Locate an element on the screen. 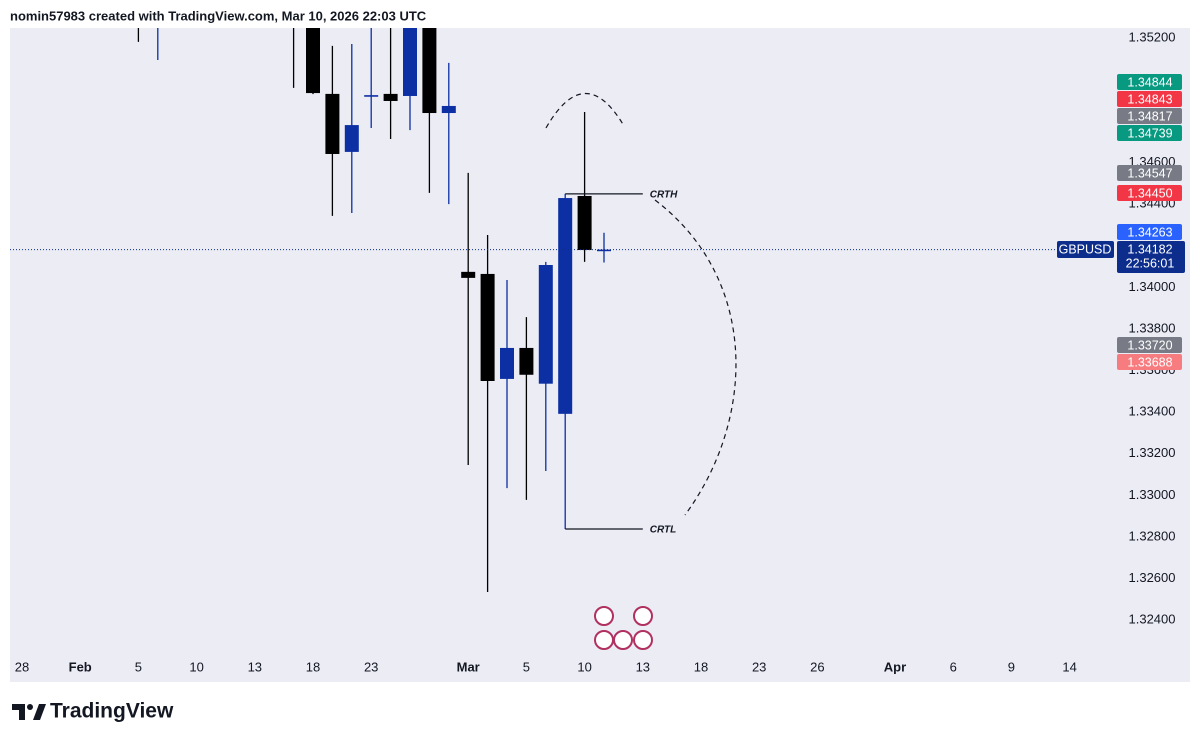 This screenshot has width=1200, height=747. footer-brand: TradingView is located at coordinates (112, 711).